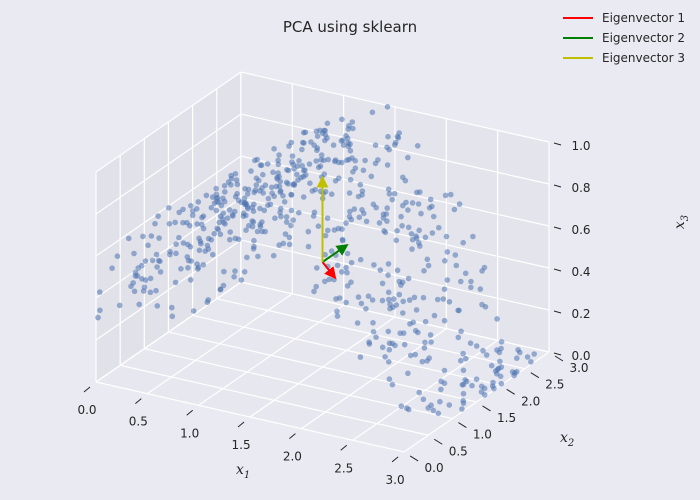  I want to click on y-axis-label: x2, so click(567, 439).